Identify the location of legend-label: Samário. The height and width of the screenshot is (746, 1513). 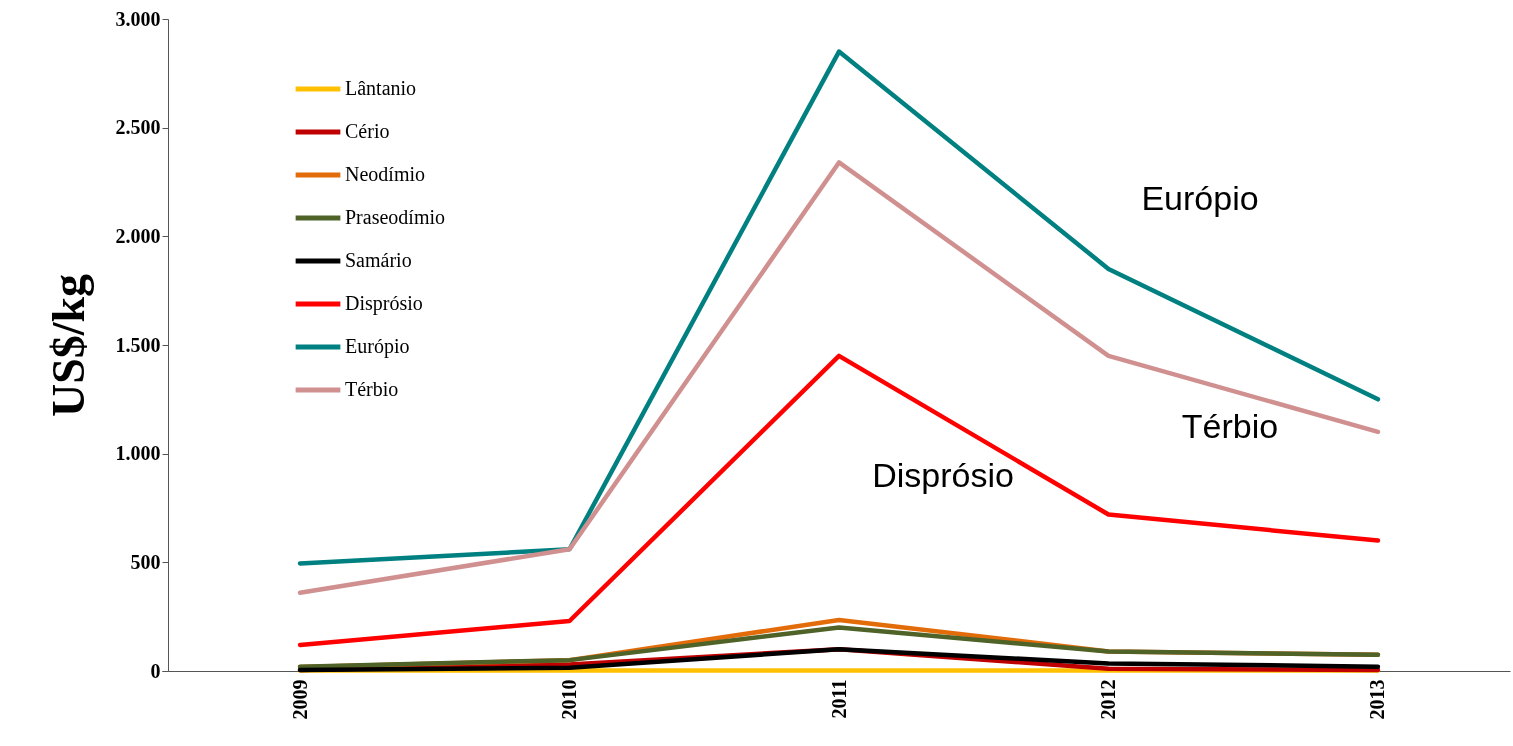
(378, 260).